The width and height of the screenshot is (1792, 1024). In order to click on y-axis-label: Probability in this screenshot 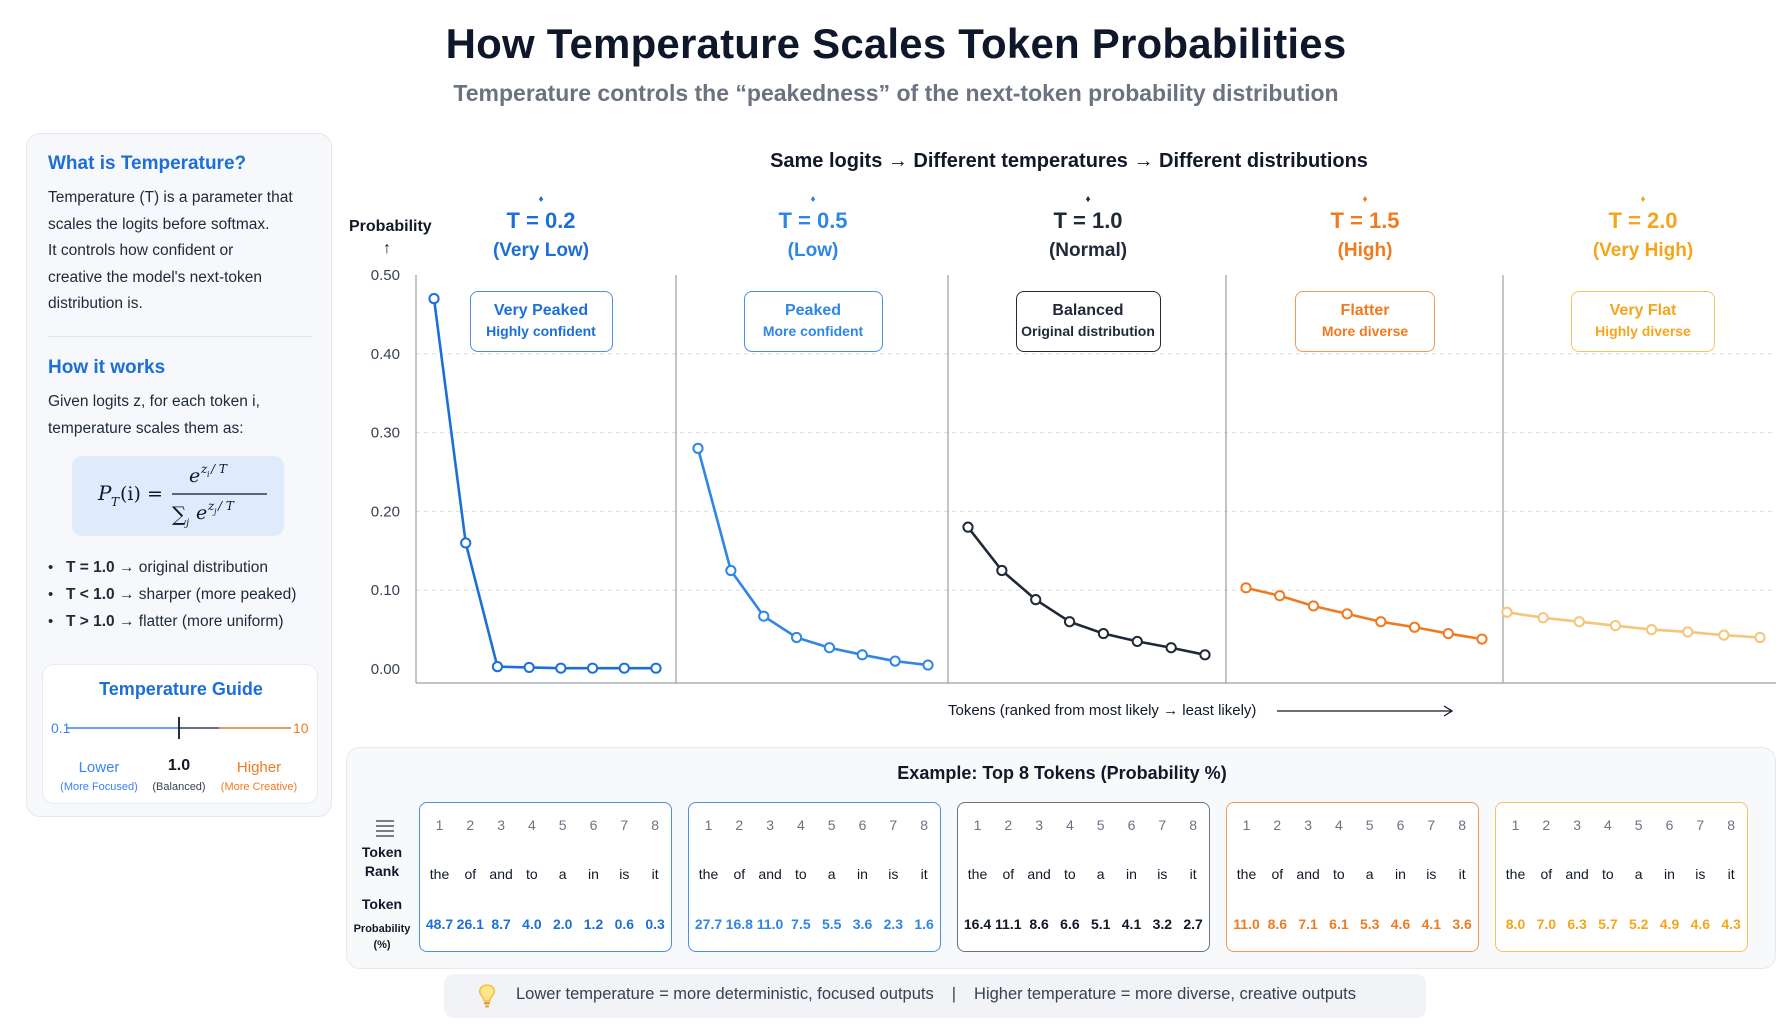, I will do `click(390, 226)`.